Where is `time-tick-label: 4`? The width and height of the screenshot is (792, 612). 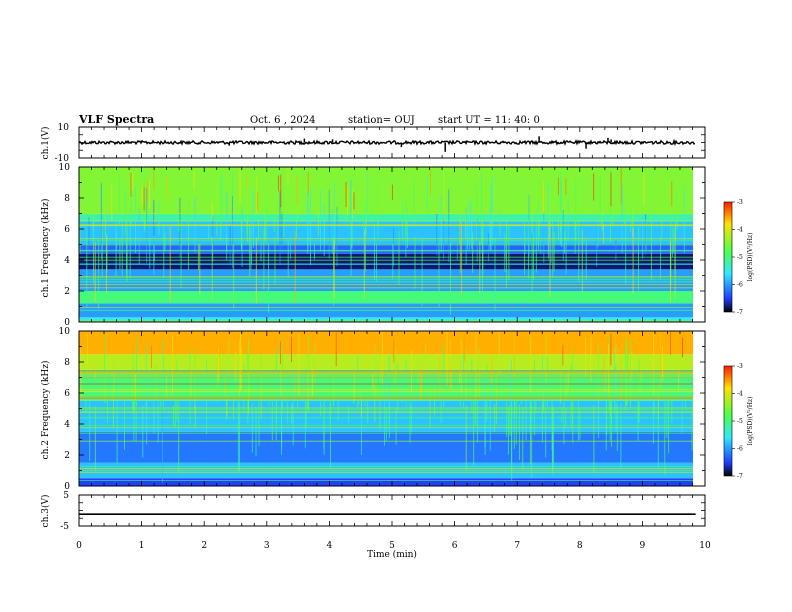 time-tick-label: 4 is located at coordinates (330, 546).